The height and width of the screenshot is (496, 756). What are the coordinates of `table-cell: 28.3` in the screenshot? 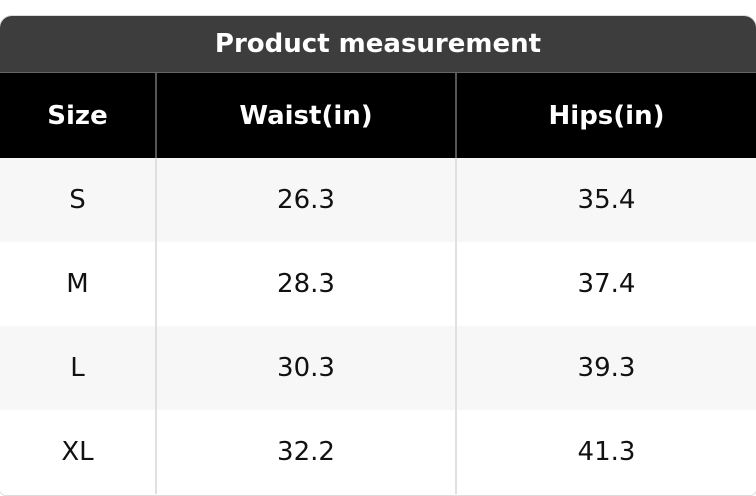 It's located at (305, 284).